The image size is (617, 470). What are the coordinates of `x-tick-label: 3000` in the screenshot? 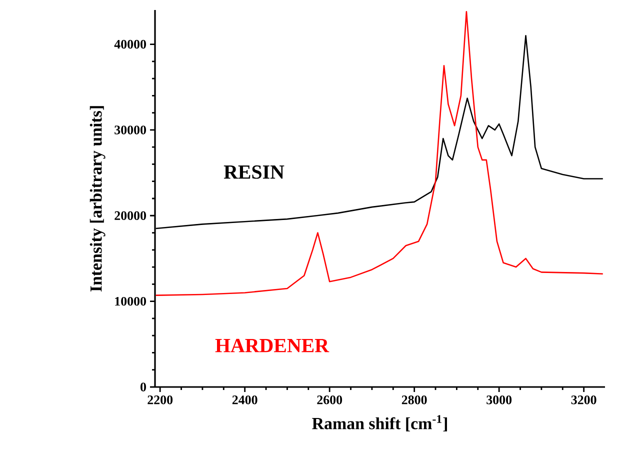 It's located at (499, 400).